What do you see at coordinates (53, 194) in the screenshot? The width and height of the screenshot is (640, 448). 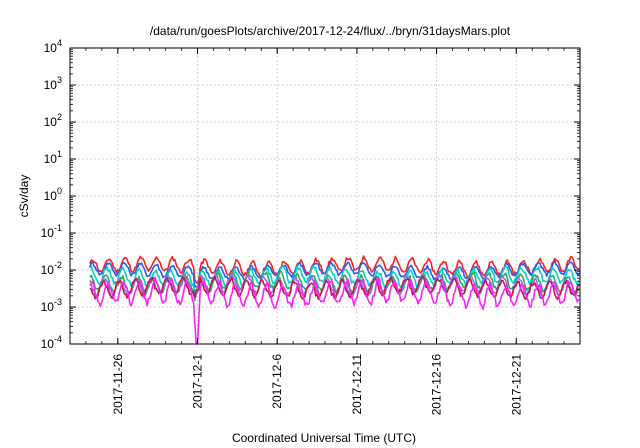 I see `y-tick-label: 10⁰` at bounding box center [53, 194].